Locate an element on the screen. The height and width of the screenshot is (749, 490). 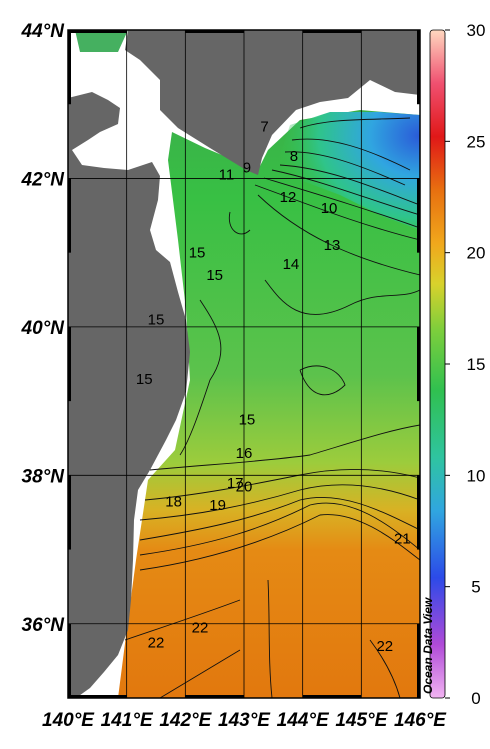
sea-patch-northwest is located at coordinates (101, 41).